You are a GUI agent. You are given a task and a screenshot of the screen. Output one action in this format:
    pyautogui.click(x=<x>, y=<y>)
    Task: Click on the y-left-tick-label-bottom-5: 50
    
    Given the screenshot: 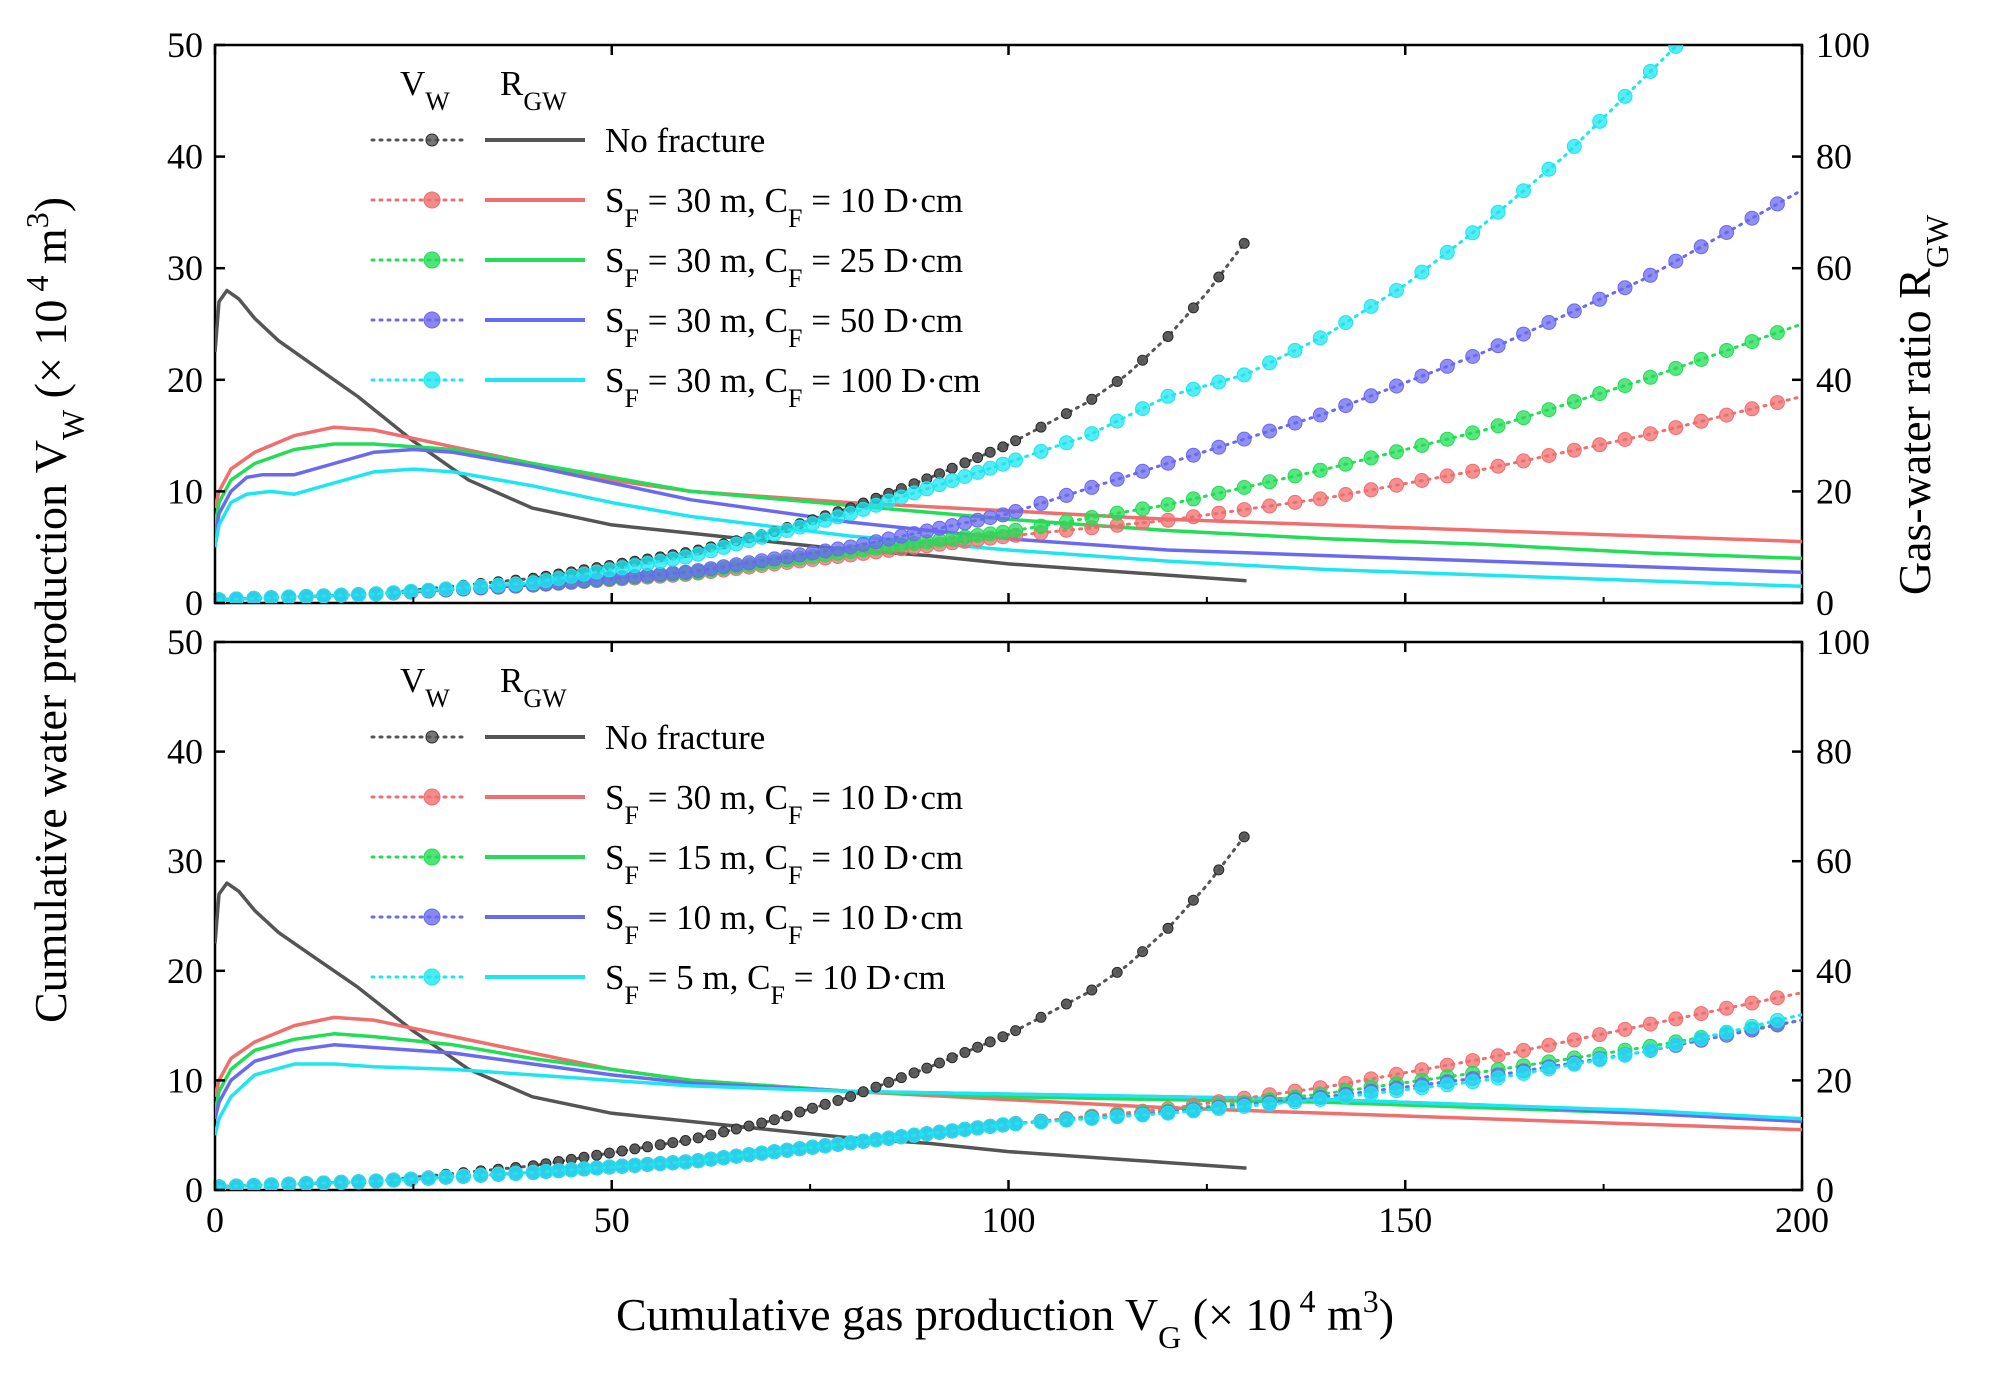 What is the action you would take?
    pyautogui.click(x=185, y=642)
    